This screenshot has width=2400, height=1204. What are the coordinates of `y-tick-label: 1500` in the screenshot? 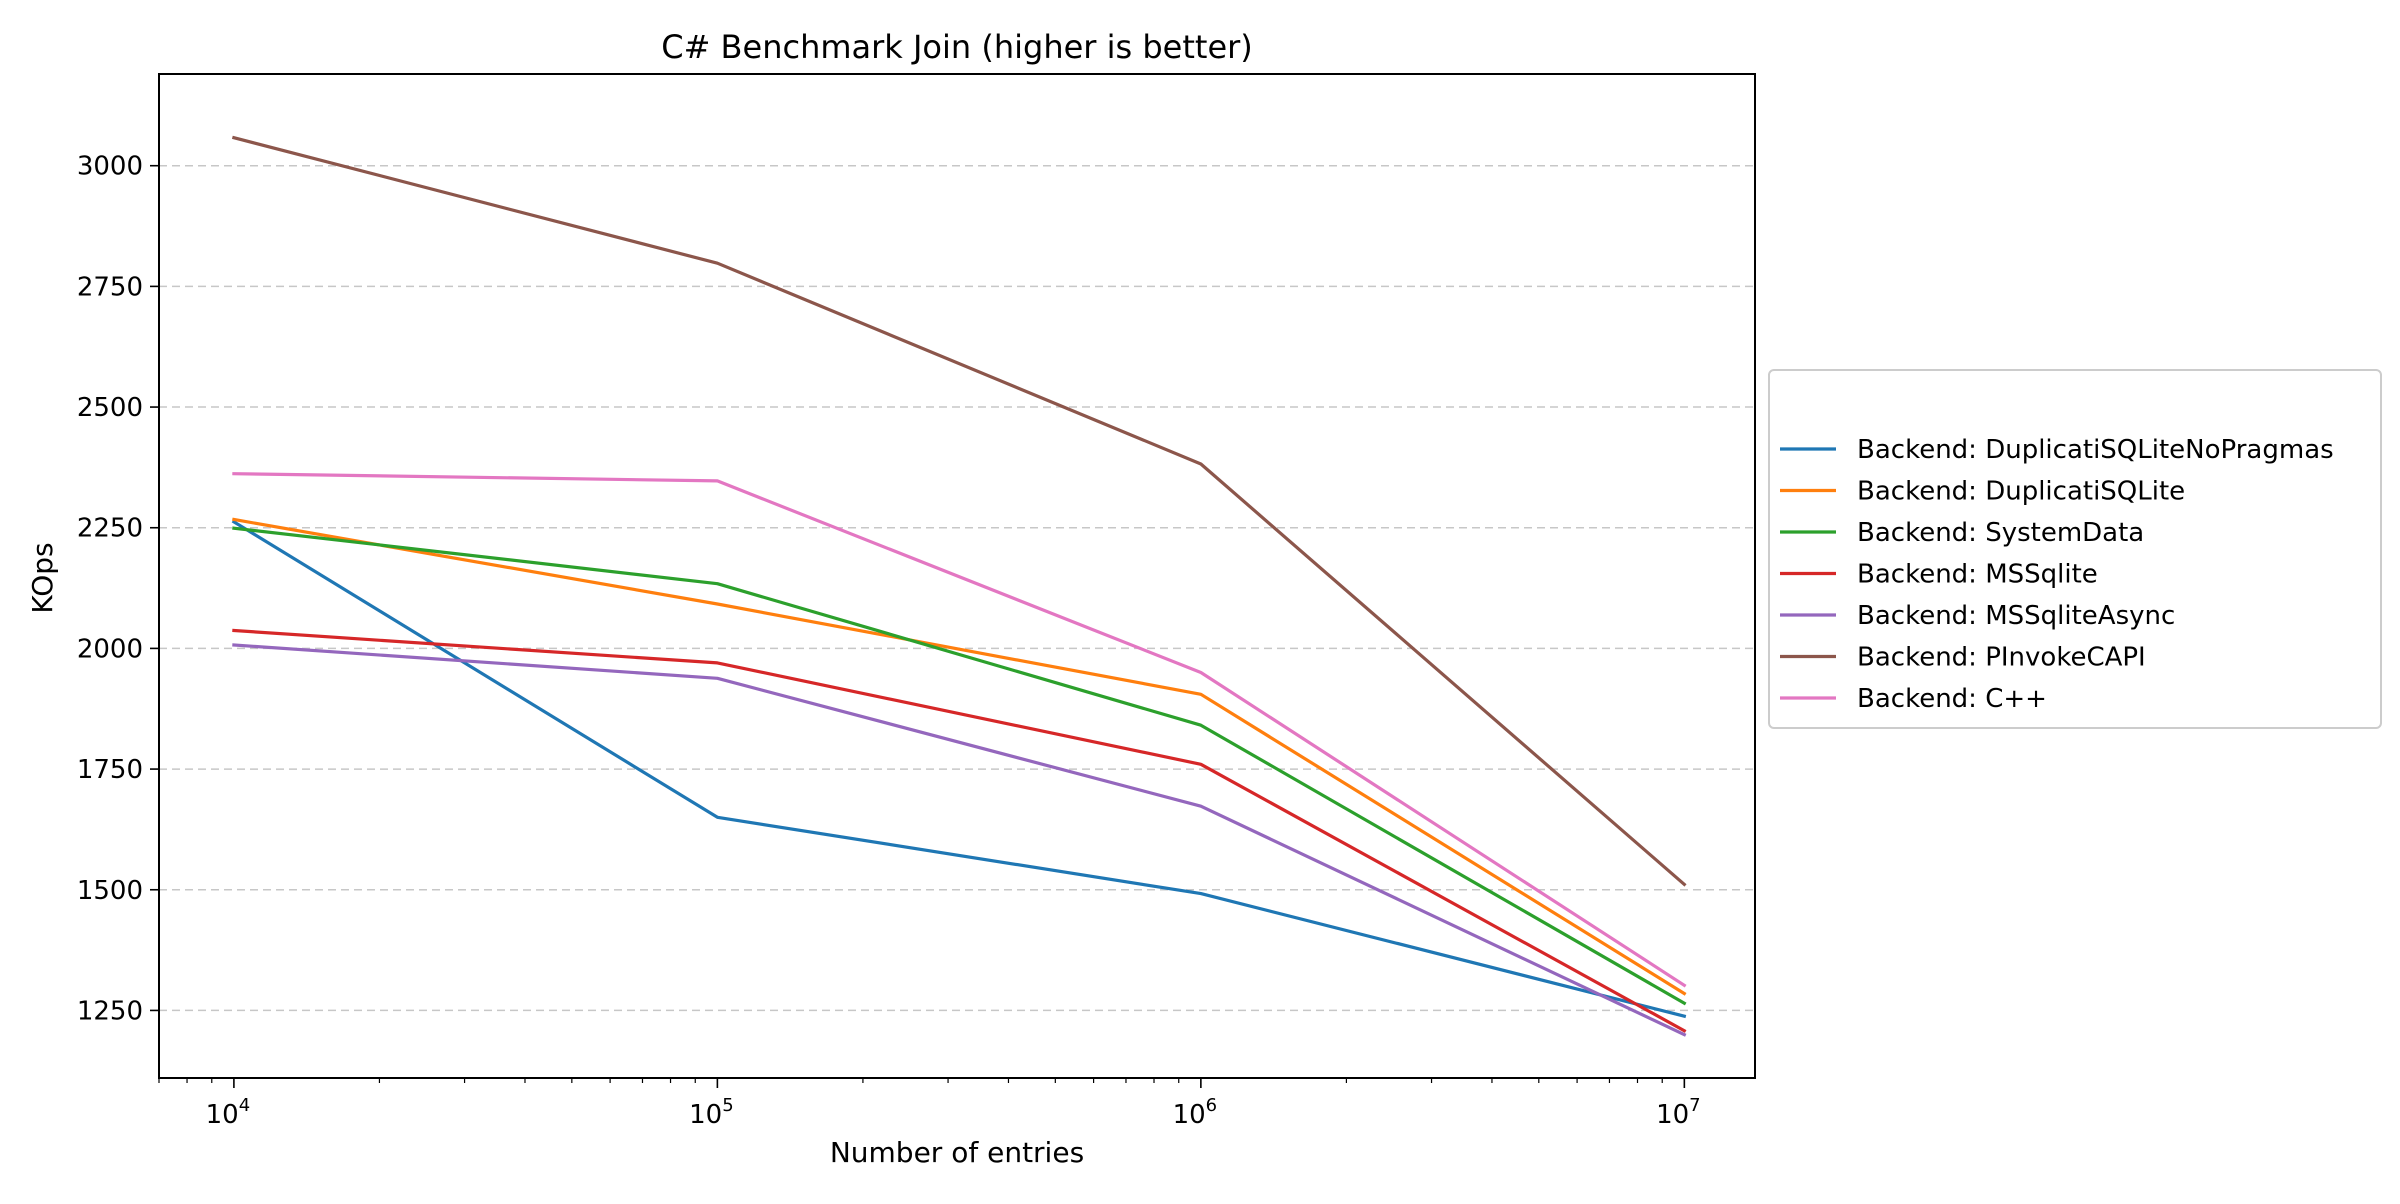 It's located at (110, 891).